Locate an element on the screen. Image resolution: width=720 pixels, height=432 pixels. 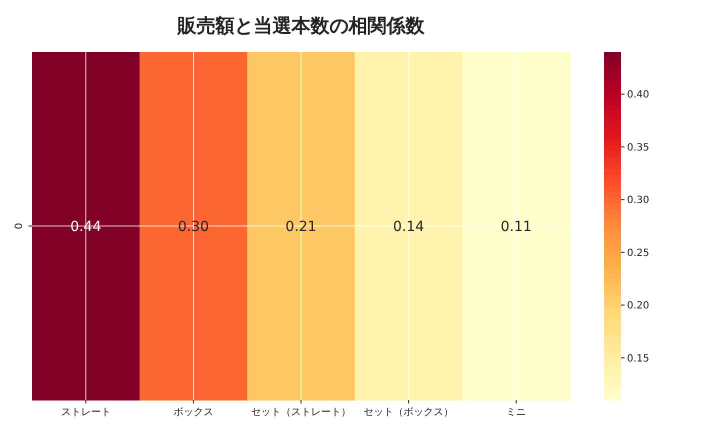
data-label: 0.14 is located at coordinates (408, 227).